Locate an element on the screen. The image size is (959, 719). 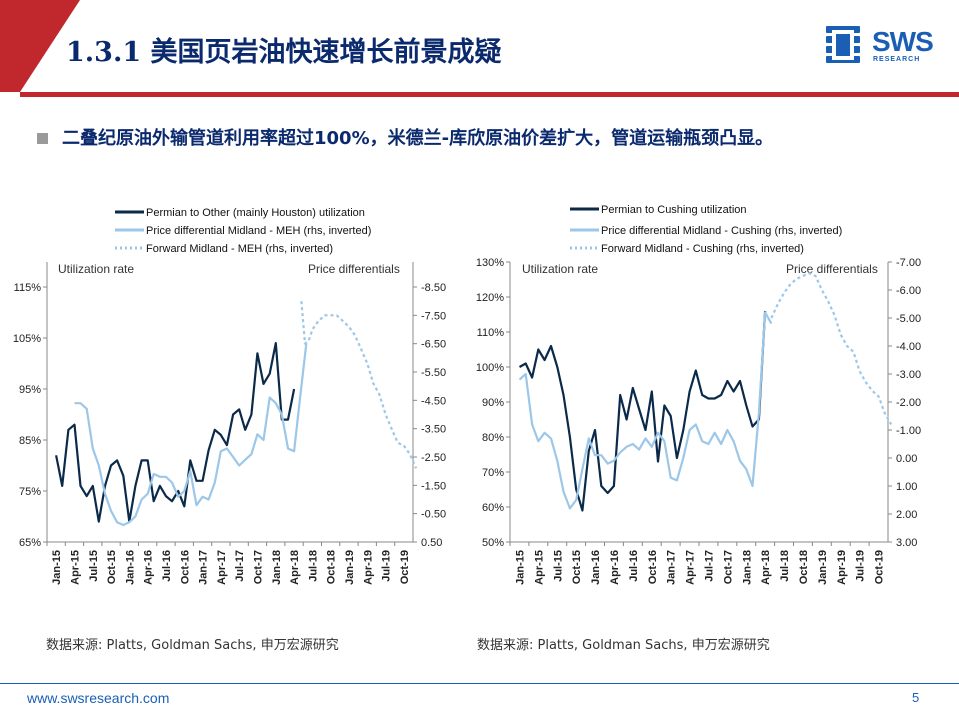
y2-tick-label: -7.00 is located at coordinates (908, 263).